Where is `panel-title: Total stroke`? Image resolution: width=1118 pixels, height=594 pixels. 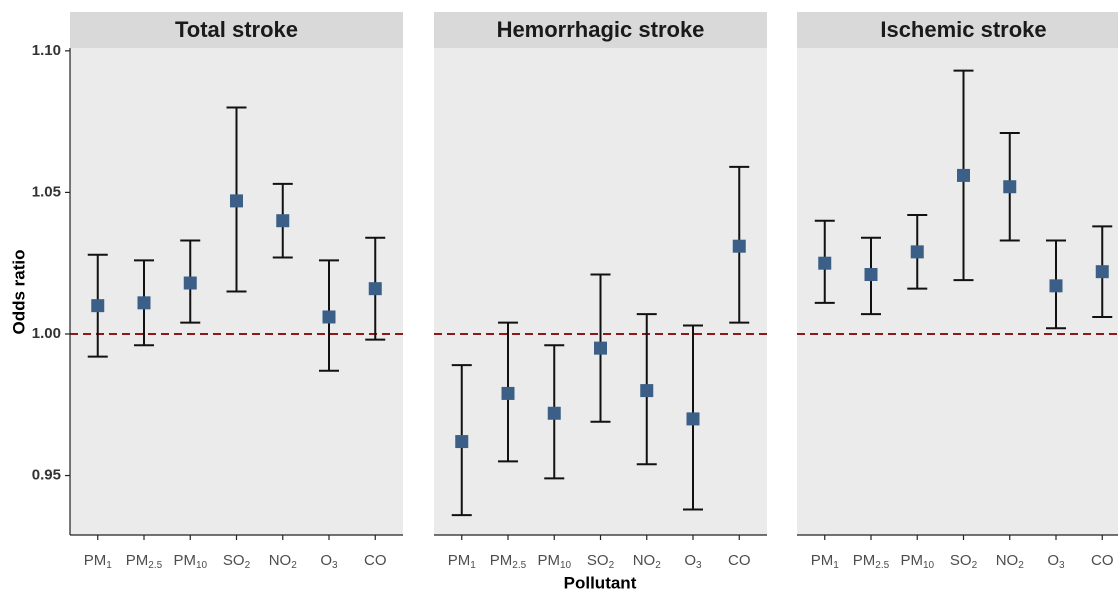
panel-title: Total stroke is located at coordinates (236, 29).